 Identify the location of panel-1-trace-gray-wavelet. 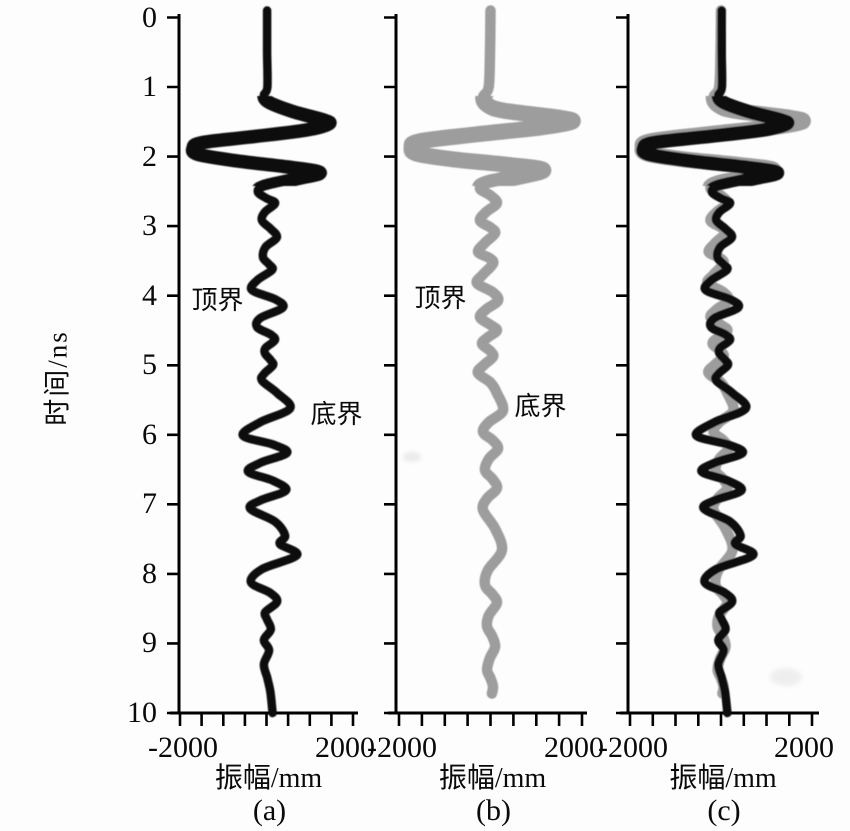
(492, 141).